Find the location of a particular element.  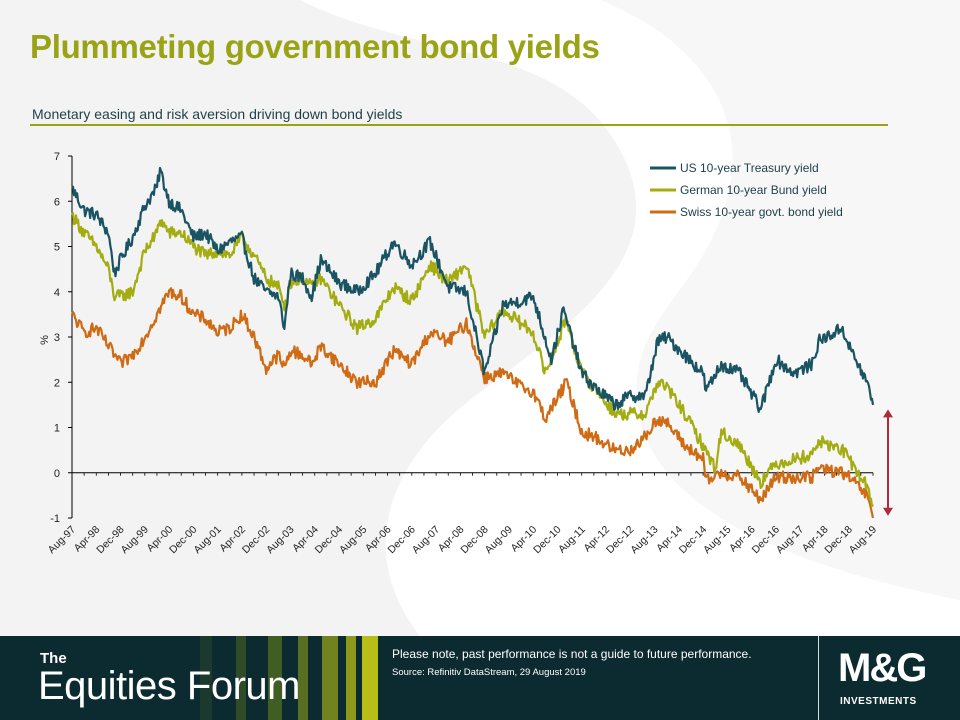

footer-divider is located at coordinates (818, 678).